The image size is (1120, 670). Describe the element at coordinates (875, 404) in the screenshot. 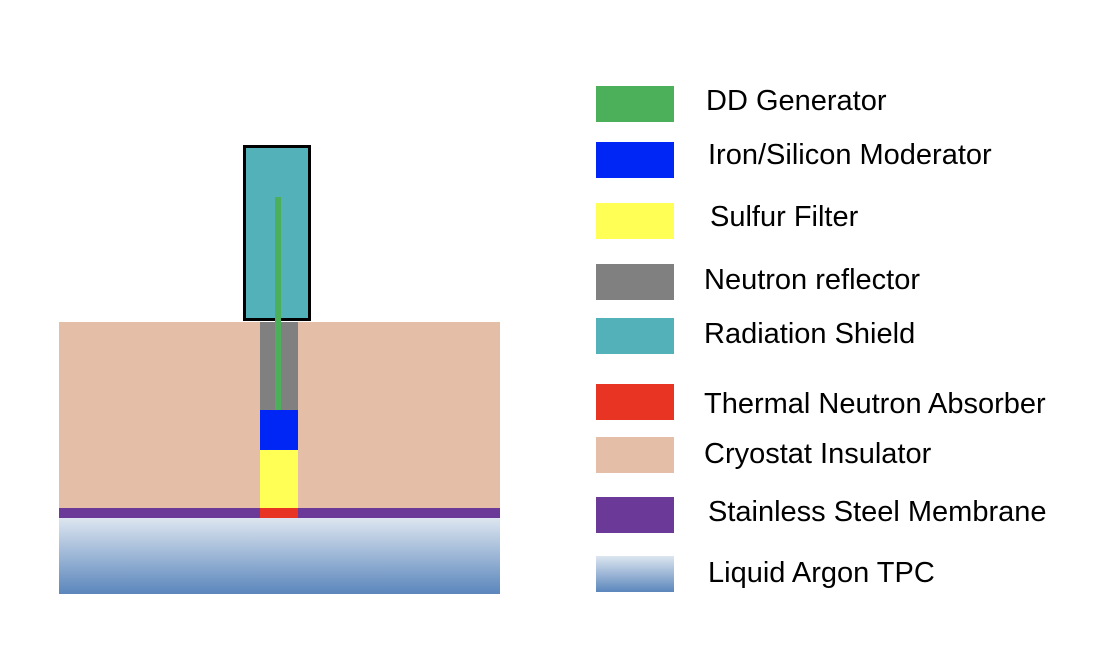

I see `legend-label-thermal-absorber: Thermal Neutron Absorber` at that location.